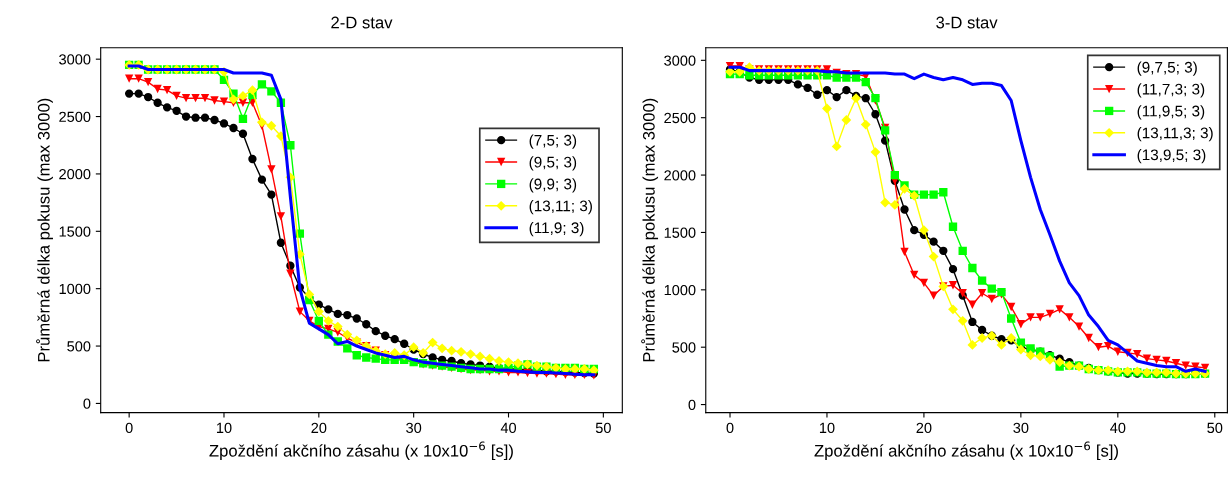 This screenshot has width=1228, height=477. Describe the element at coordinates (1171, 156) in the screenshot. I see `legend-label: (13,9,5; 3)` at that location.